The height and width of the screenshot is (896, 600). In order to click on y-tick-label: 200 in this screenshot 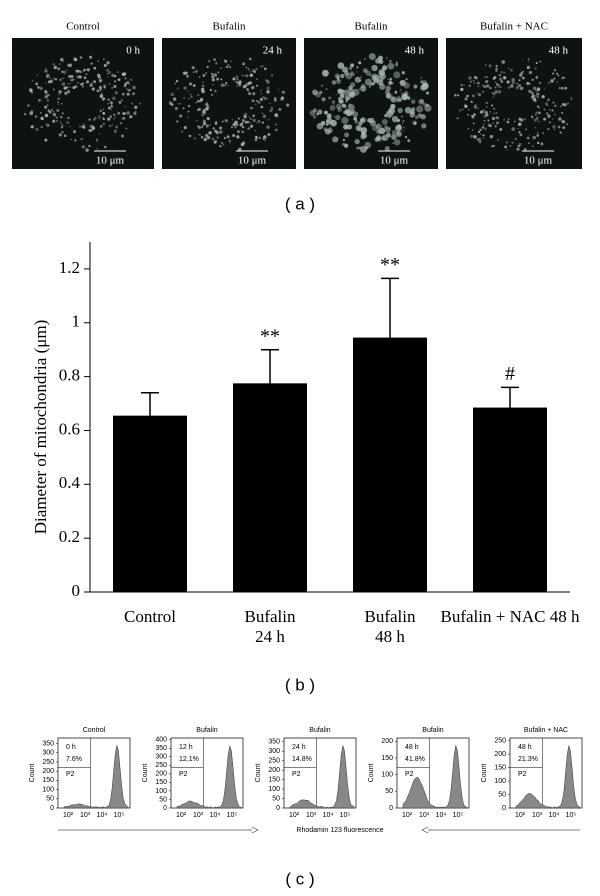, I will do `click(161, 774)`.